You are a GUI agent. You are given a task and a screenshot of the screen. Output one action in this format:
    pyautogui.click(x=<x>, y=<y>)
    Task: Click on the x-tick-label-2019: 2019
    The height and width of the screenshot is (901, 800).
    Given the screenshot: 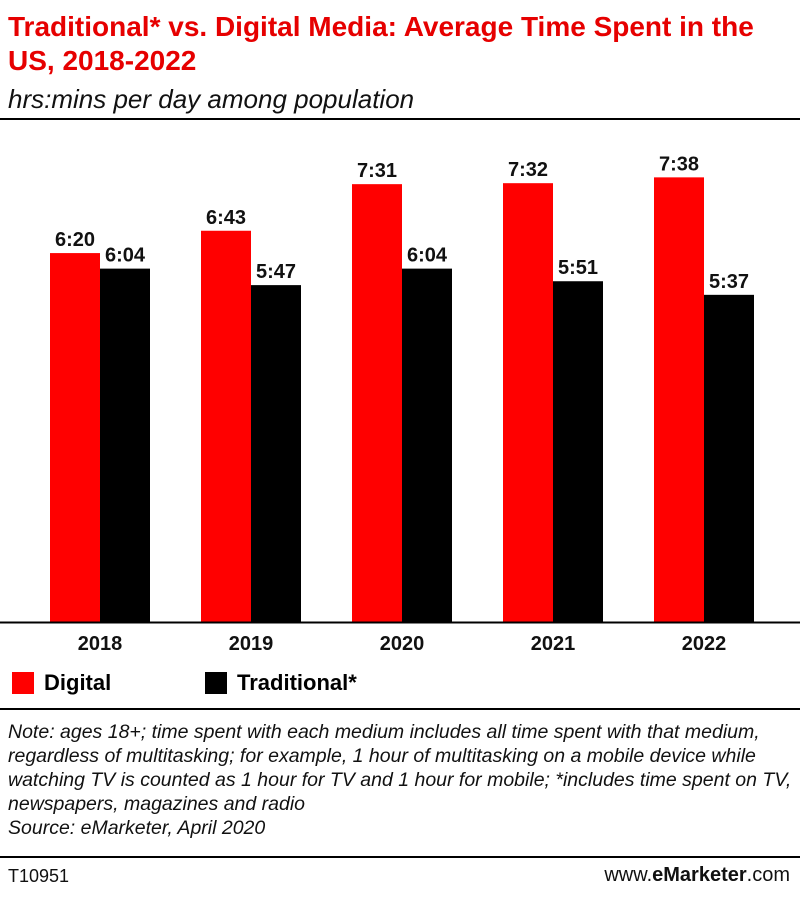 What is the action you would take?
    pyautogui.click(x=251, y=644)
    